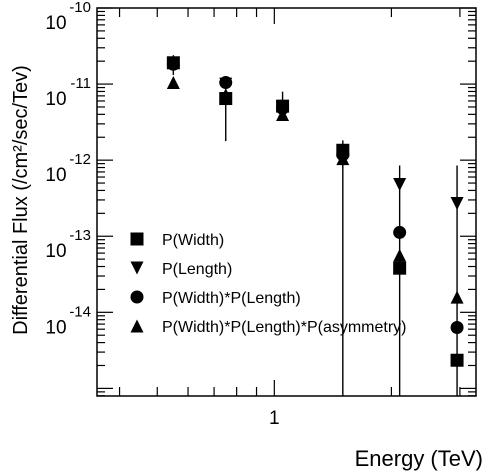  I want to click on y-tick-label-exponent: -11, so click(80, 83).